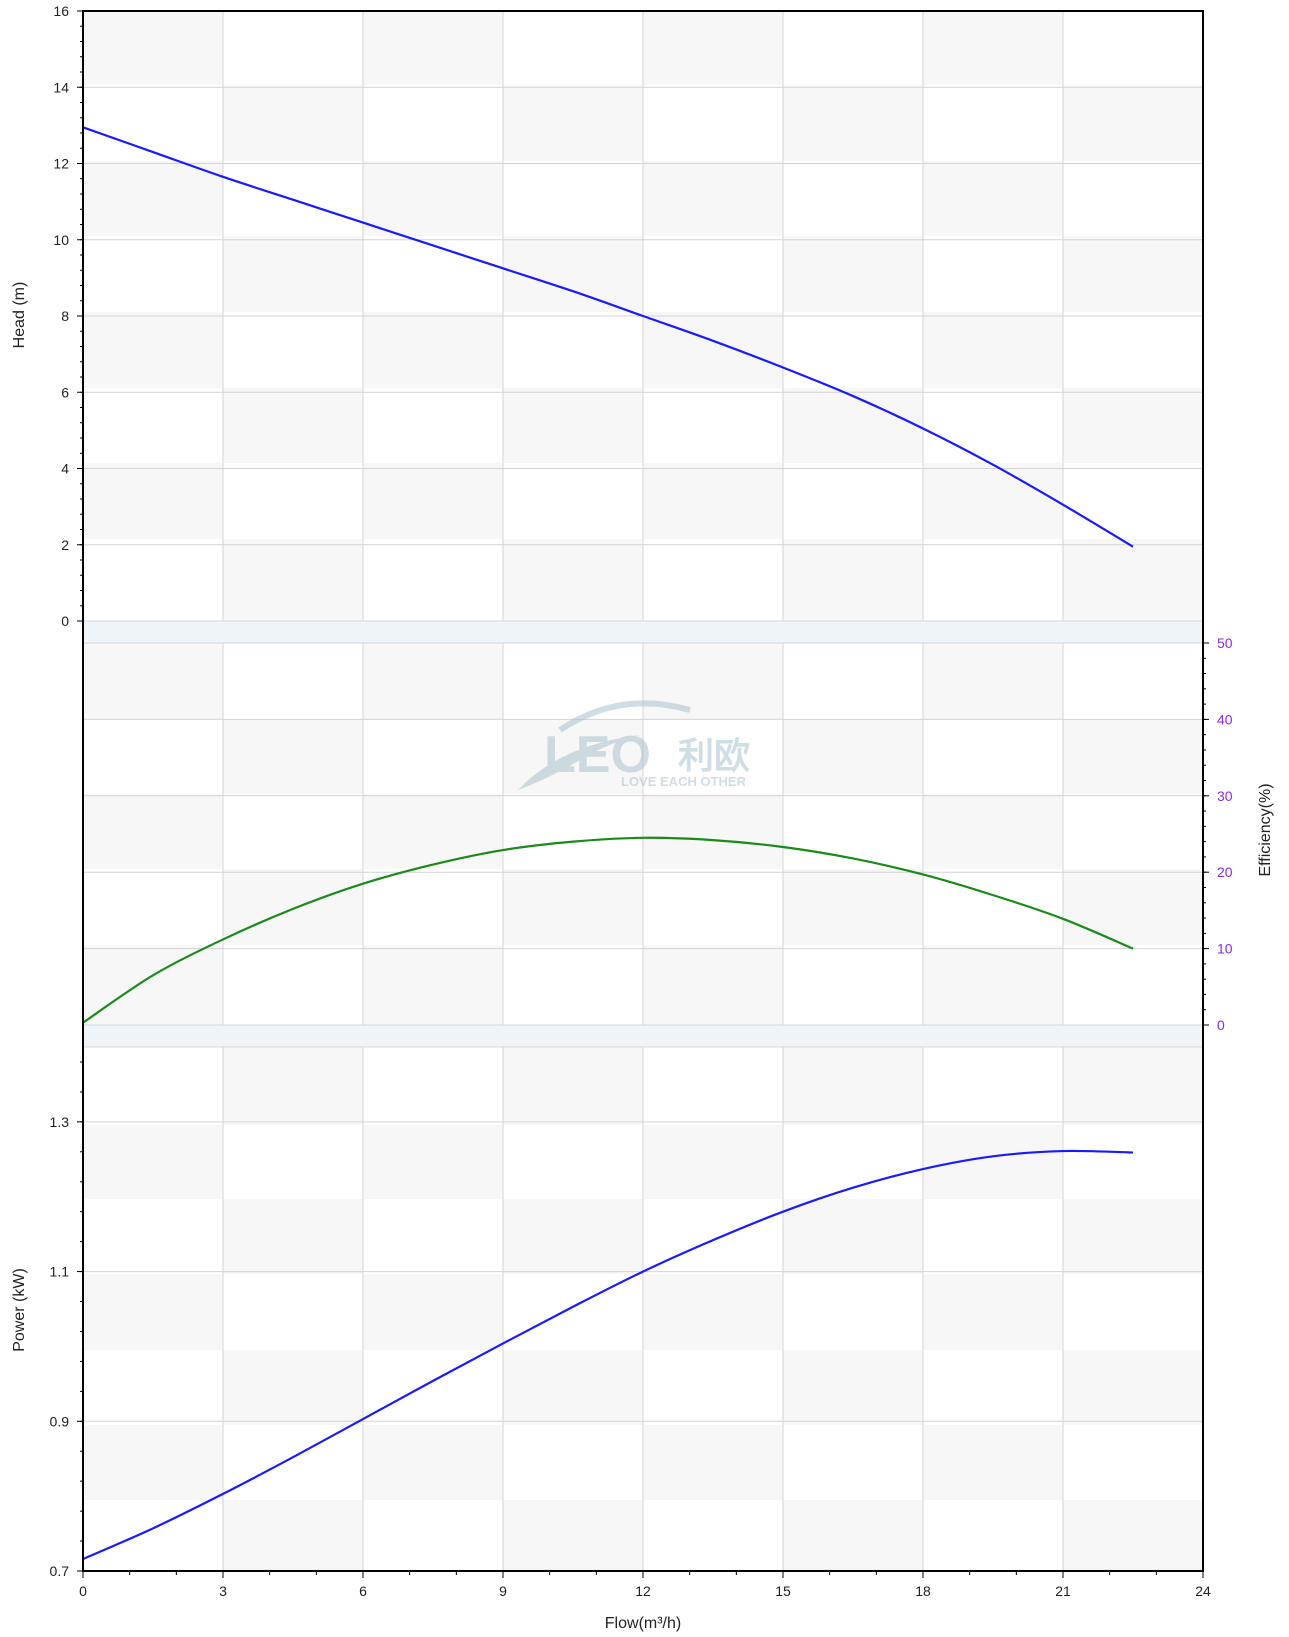 The image size is (1289, 1637). What do you see at coordinates (60, 1421) in the screenshot?
I see `y-tick-label: 0.9` at bounding box center [60, 1421].